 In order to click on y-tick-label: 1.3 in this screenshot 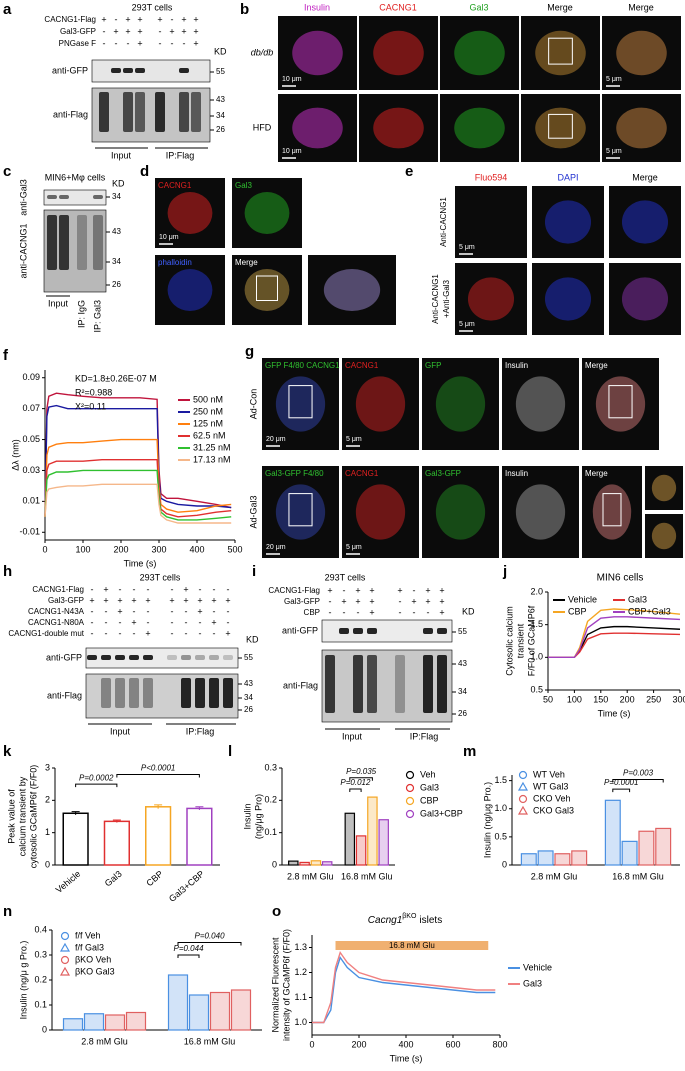, I will do `click(300, 947)`.